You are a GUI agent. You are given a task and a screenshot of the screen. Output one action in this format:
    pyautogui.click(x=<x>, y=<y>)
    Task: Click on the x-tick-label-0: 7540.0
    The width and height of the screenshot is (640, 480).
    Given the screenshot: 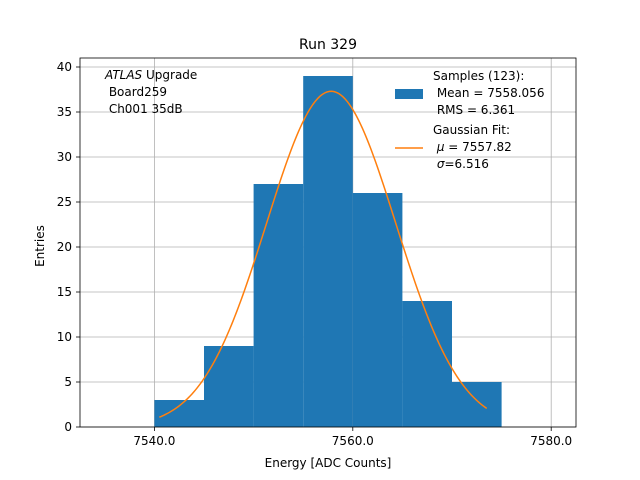 What is the action you would take?
    pyautogui.click(x=154, y=441)
    